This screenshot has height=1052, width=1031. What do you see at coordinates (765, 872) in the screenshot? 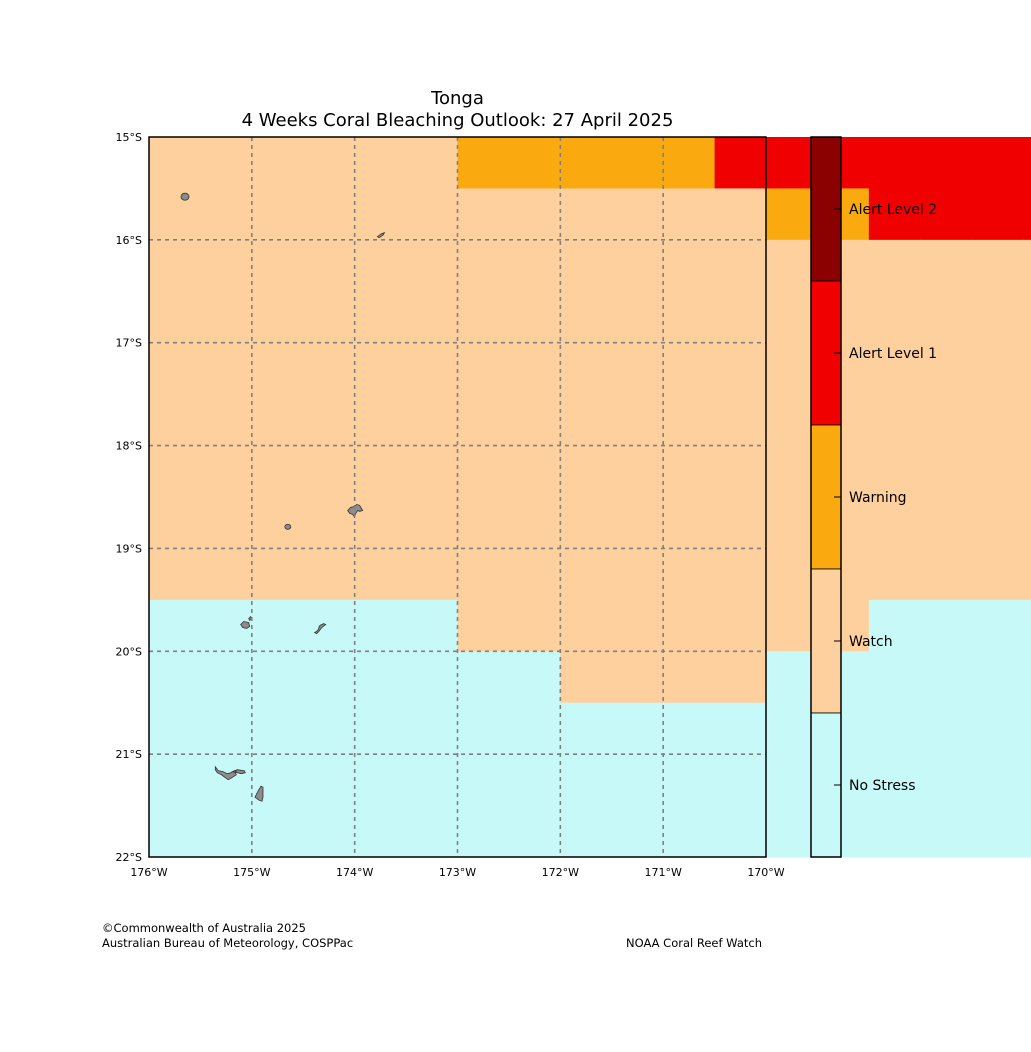
I see `lon-tick-label: 170°W` at bounding box center [765, 872].